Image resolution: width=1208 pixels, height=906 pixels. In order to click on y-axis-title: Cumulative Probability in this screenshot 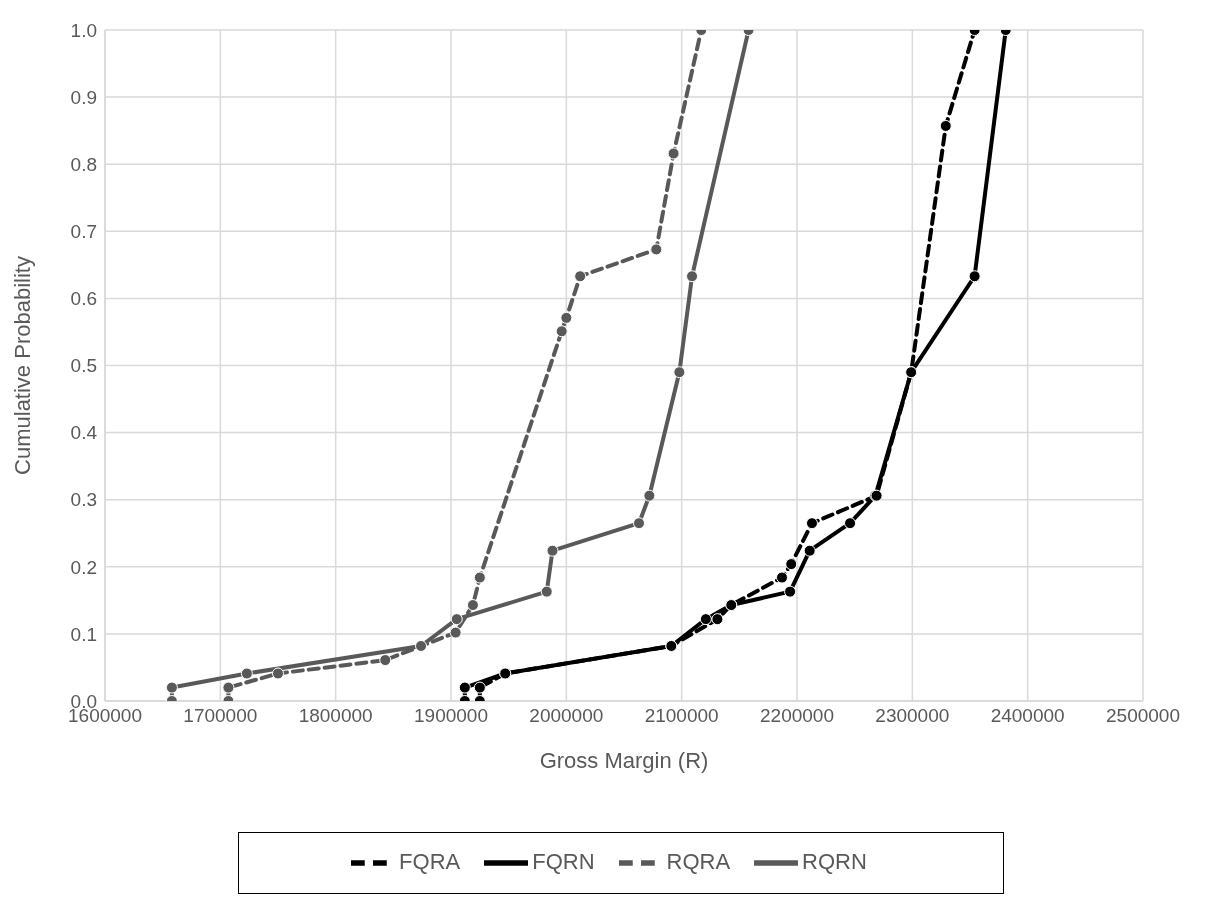, I will do `click(22, 365)`.